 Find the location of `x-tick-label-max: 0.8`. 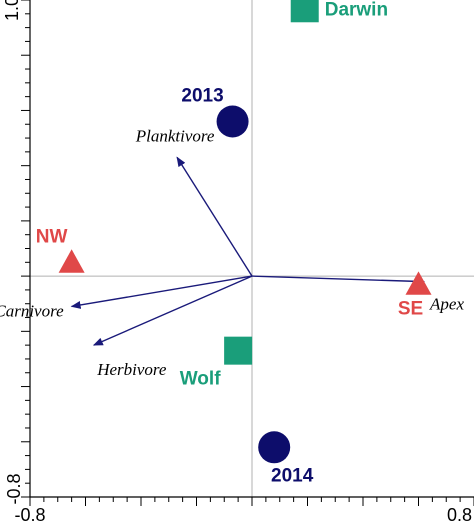

x-tick-label-max: 0.8 is located at coordinates (459, 515).